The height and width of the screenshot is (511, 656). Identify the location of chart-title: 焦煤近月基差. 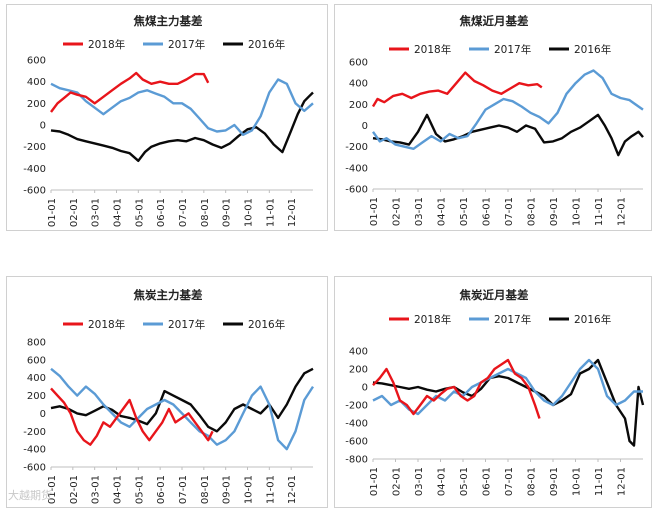
(494, 21).